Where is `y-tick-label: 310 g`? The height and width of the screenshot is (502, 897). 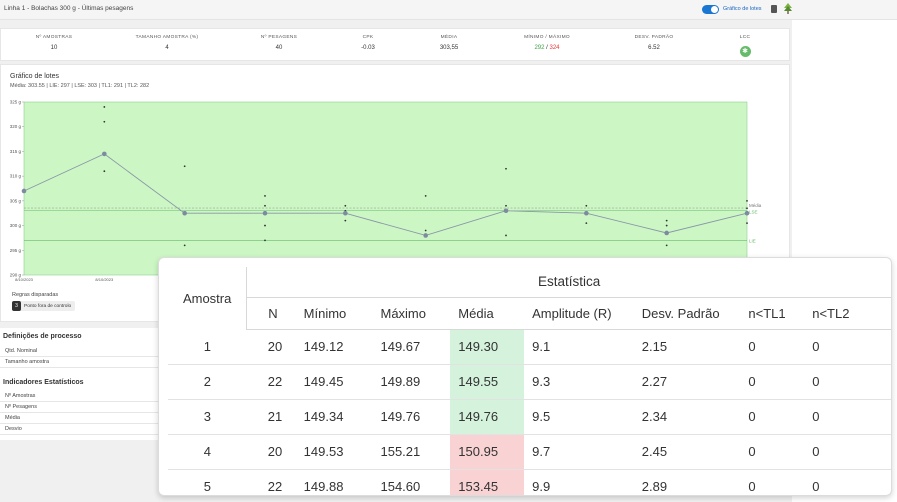
y-tick-label: 310 g is located at coordinates (16, 176).